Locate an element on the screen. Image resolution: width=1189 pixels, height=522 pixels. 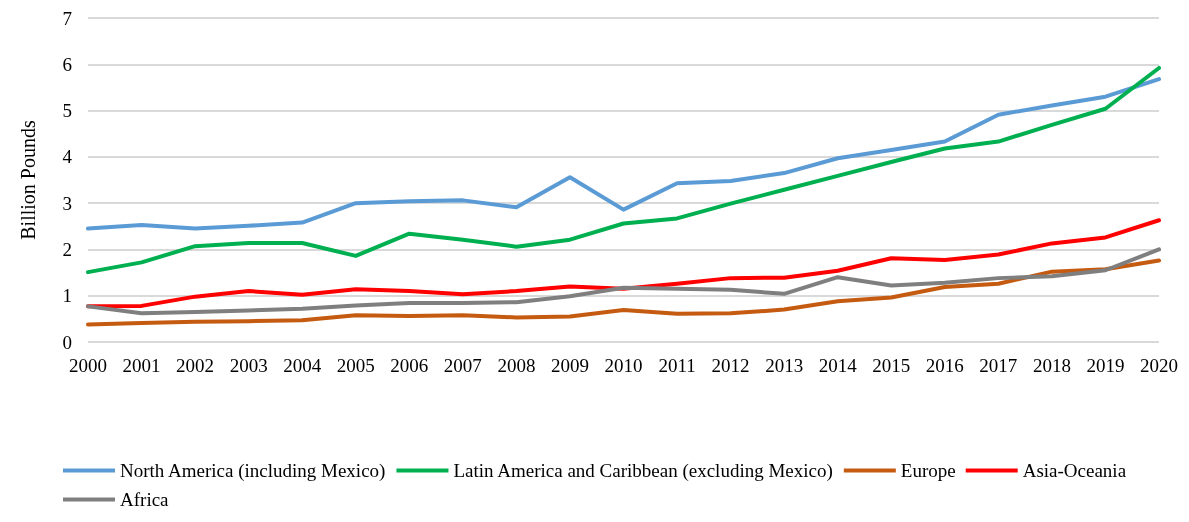
x-tick-label: 2012 is located at coordinates (730, 365).